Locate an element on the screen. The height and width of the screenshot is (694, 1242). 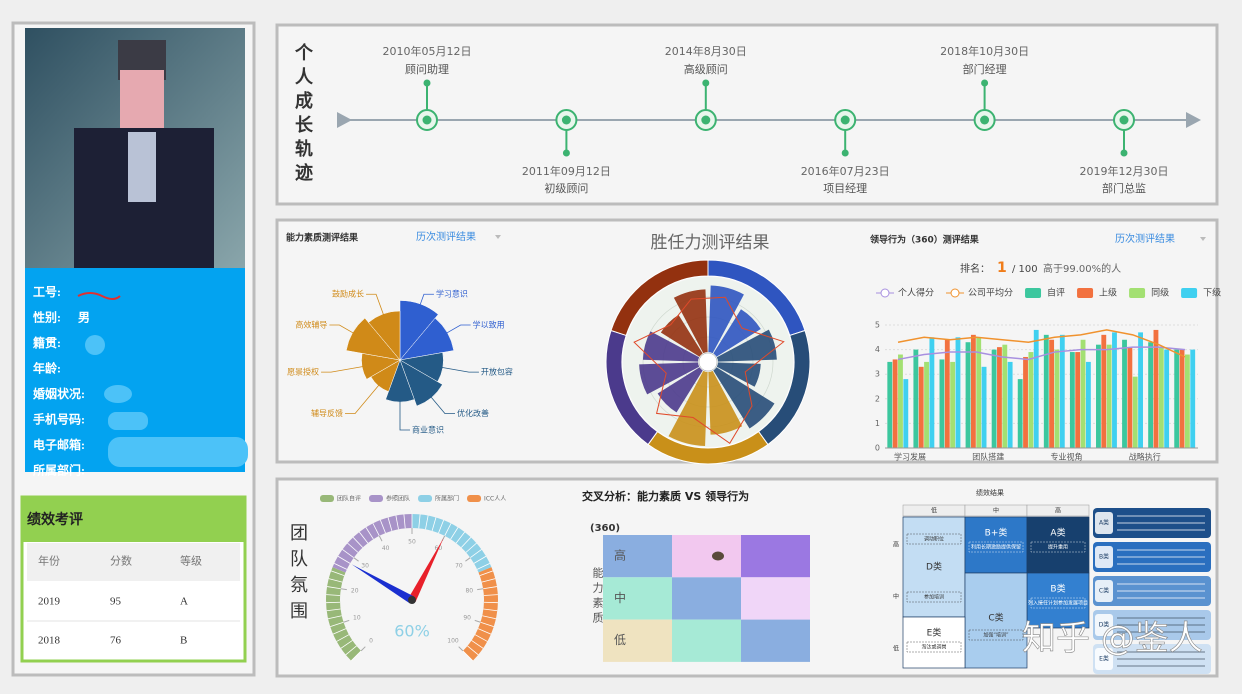
gauge-tick-label: 80 is located at coordinates (469, 590).